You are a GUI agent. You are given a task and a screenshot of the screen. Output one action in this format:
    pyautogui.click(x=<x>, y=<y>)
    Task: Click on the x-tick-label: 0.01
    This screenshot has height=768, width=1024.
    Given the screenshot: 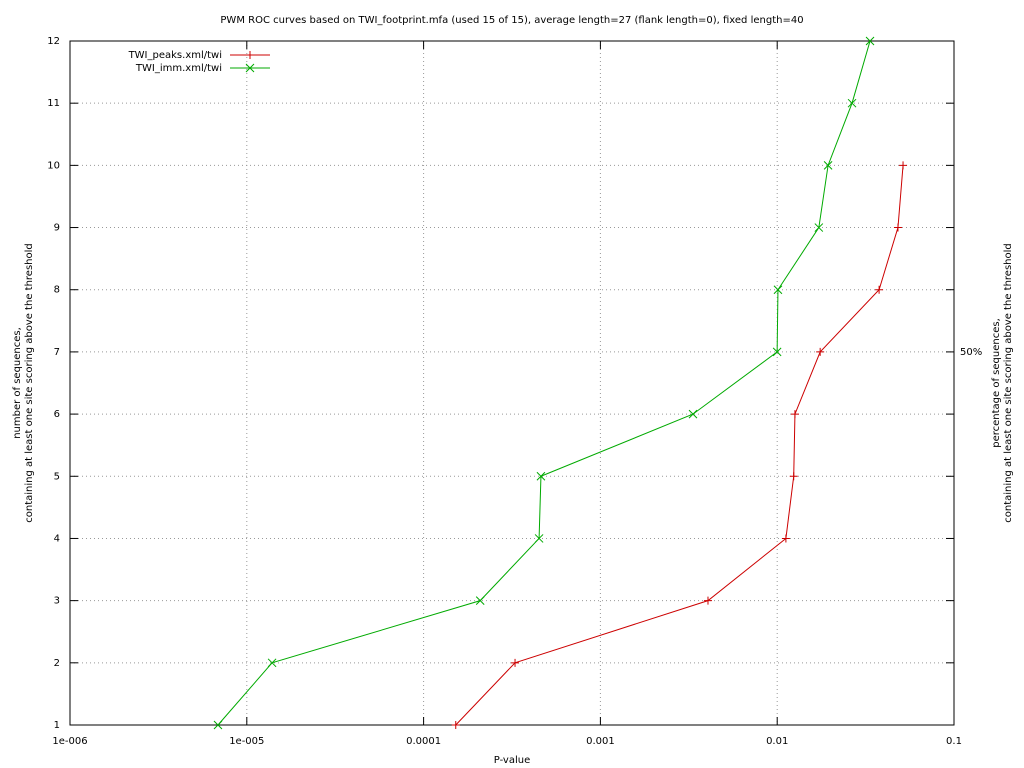 What is the action you would take?
    pyautogui.click(x=777, y=741)
    